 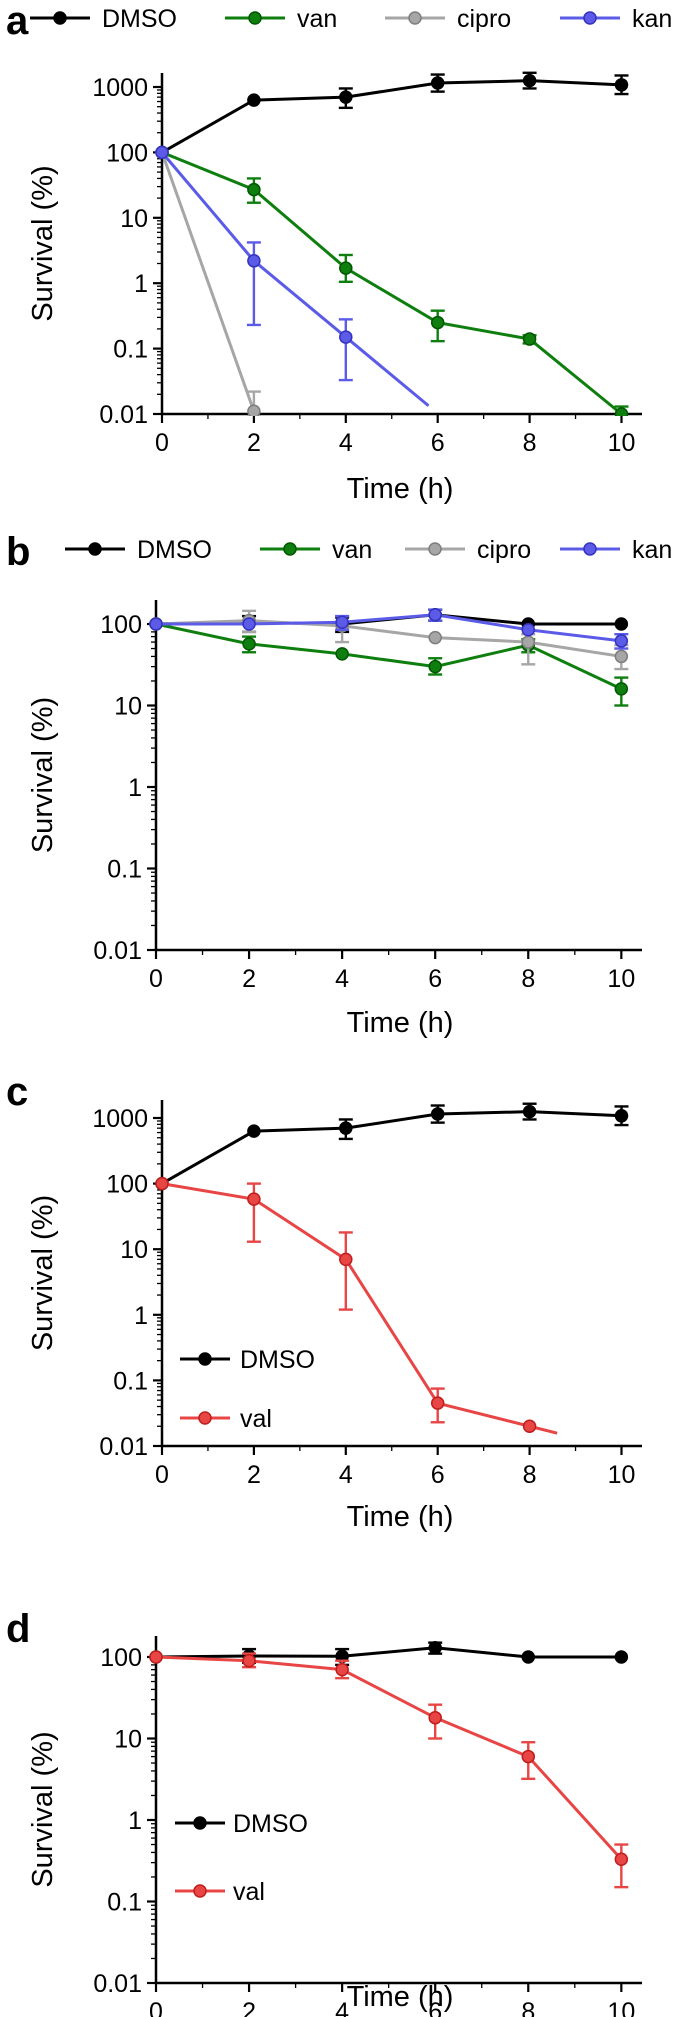 I want to click on legend-item-kan: kan, so click(x=616, y=550).